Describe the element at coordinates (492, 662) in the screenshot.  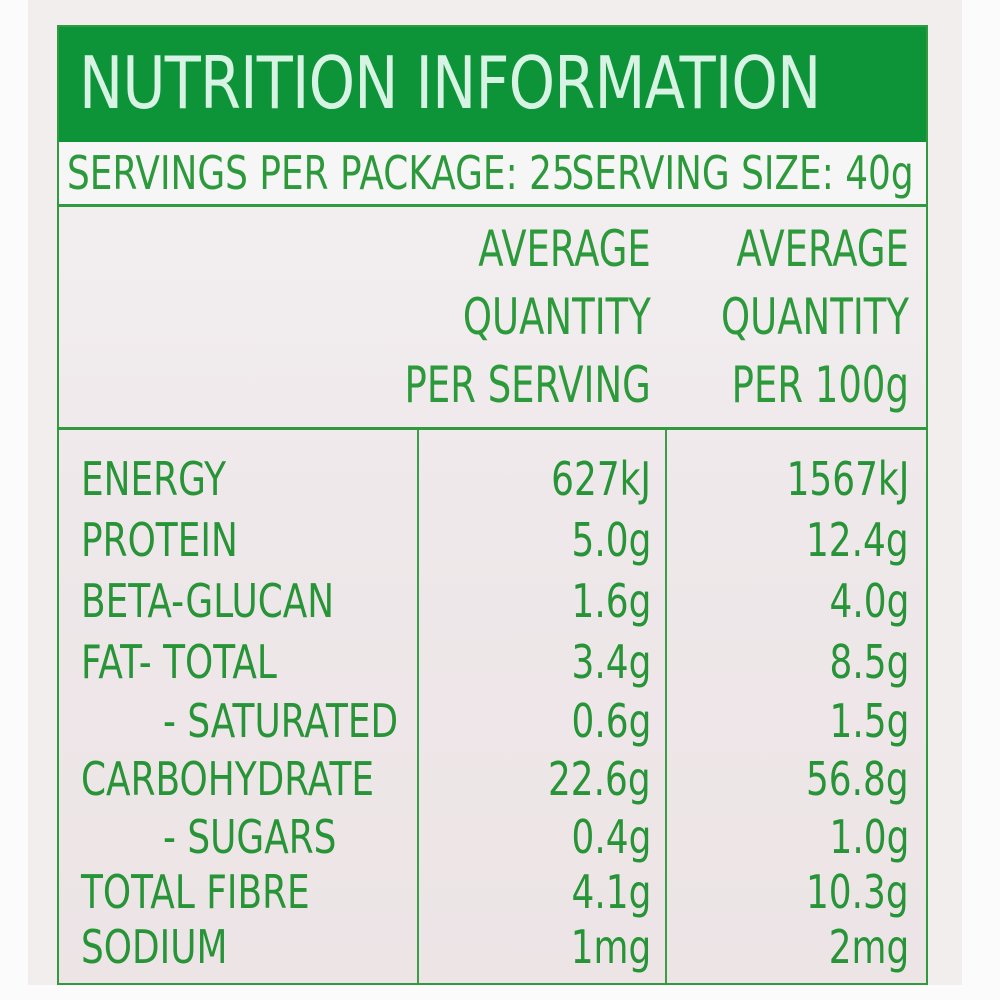
I see `table-row-fat-total: FAT- TOTAL 3.4g 8.5g` at that location.